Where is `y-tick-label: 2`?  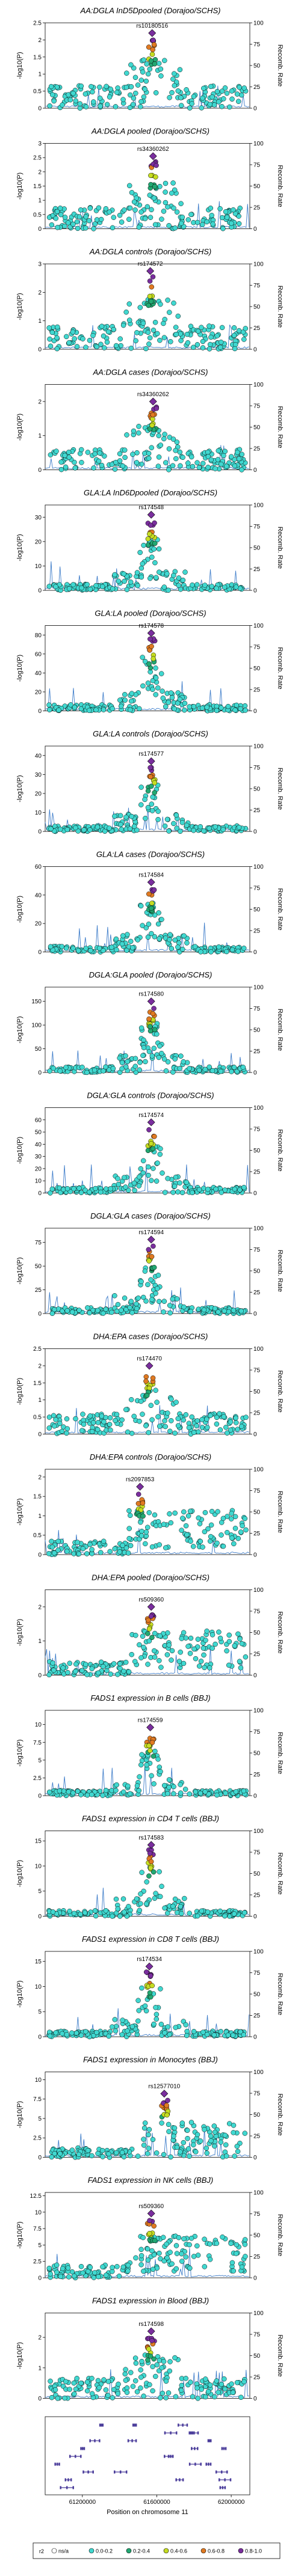 y-tick-label: 2 is located at coordinates (40, 293).